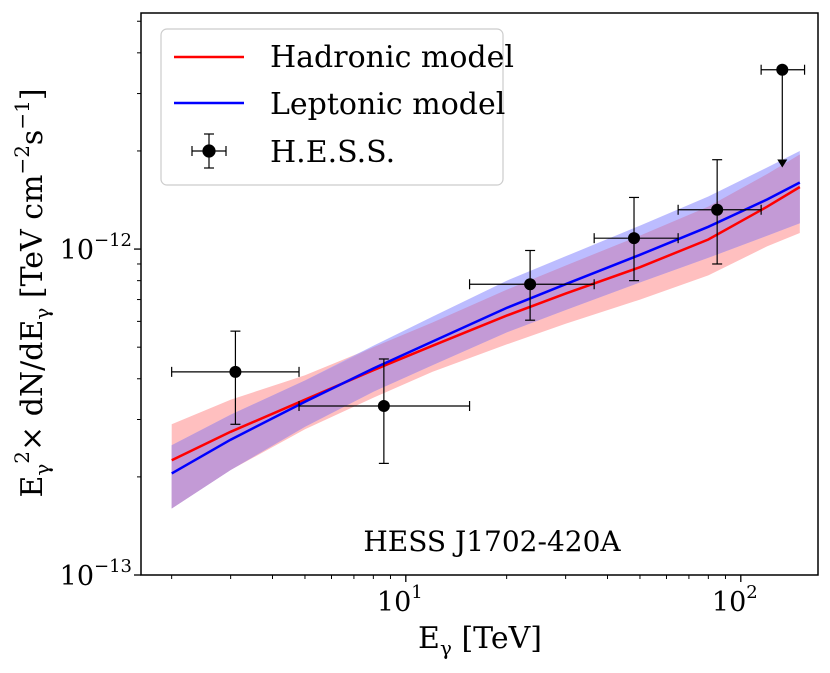  I want to click on y-tick-label-2: 10−12, so click(96, 248).